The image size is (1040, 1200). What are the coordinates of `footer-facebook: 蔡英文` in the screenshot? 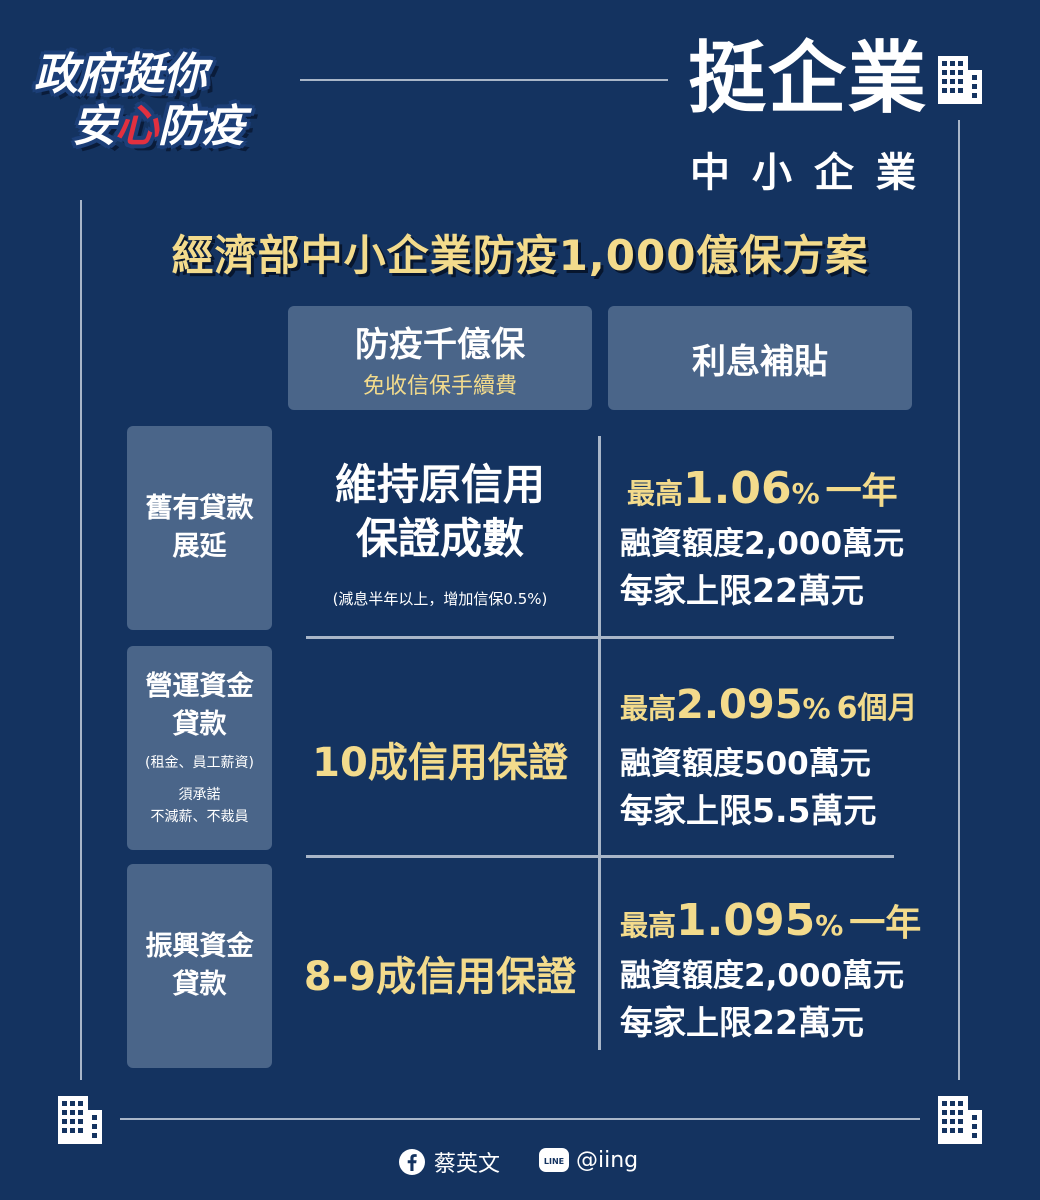 It's located at (449, 1162).